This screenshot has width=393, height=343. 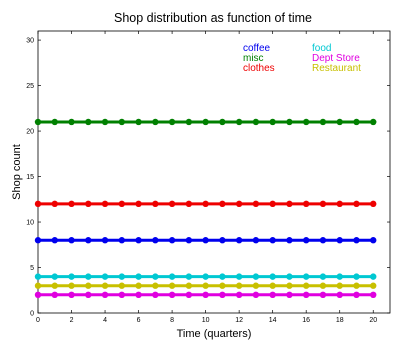 I want to click on x-tick-label: 0, so click(x=38, y=320).